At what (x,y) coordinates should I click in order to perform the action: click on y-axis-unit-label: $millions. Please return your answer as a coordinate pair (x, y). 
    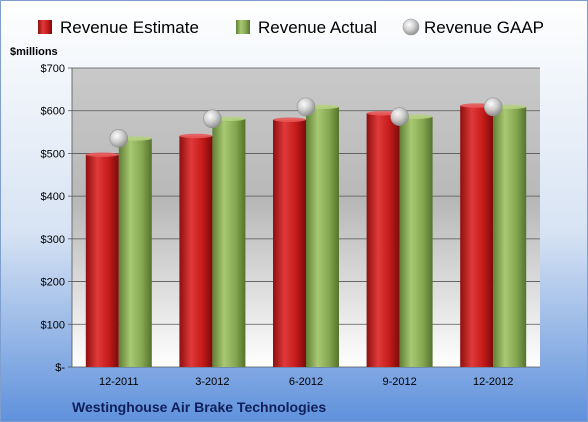
    Looking at the image, I should click on (34, 52).